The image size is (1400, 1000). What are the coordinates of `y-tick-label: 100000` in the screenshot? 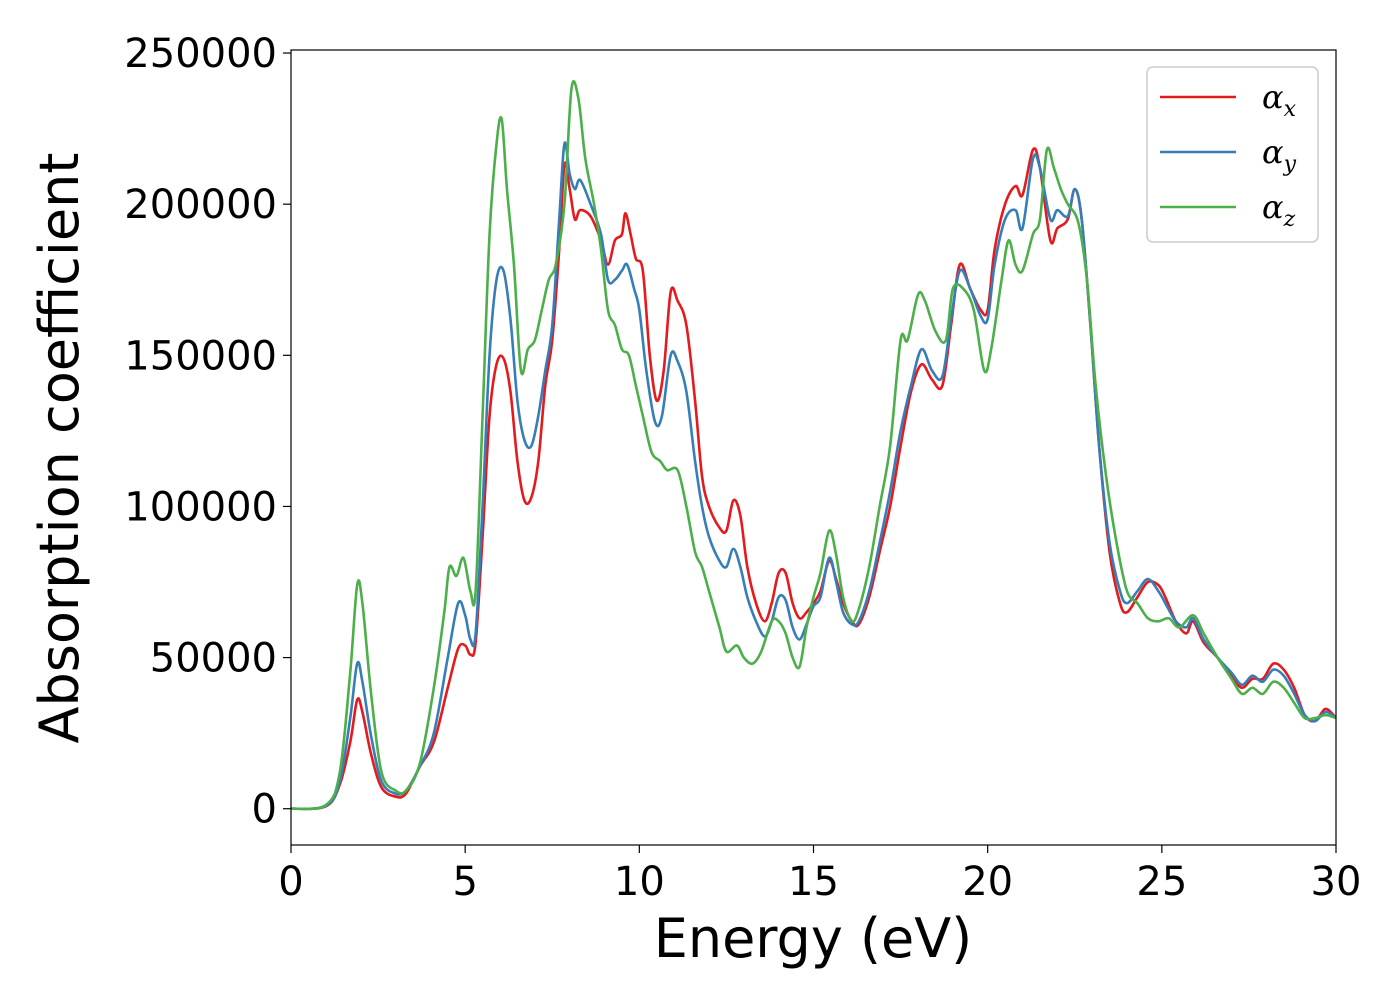 It's located at (200, 507).